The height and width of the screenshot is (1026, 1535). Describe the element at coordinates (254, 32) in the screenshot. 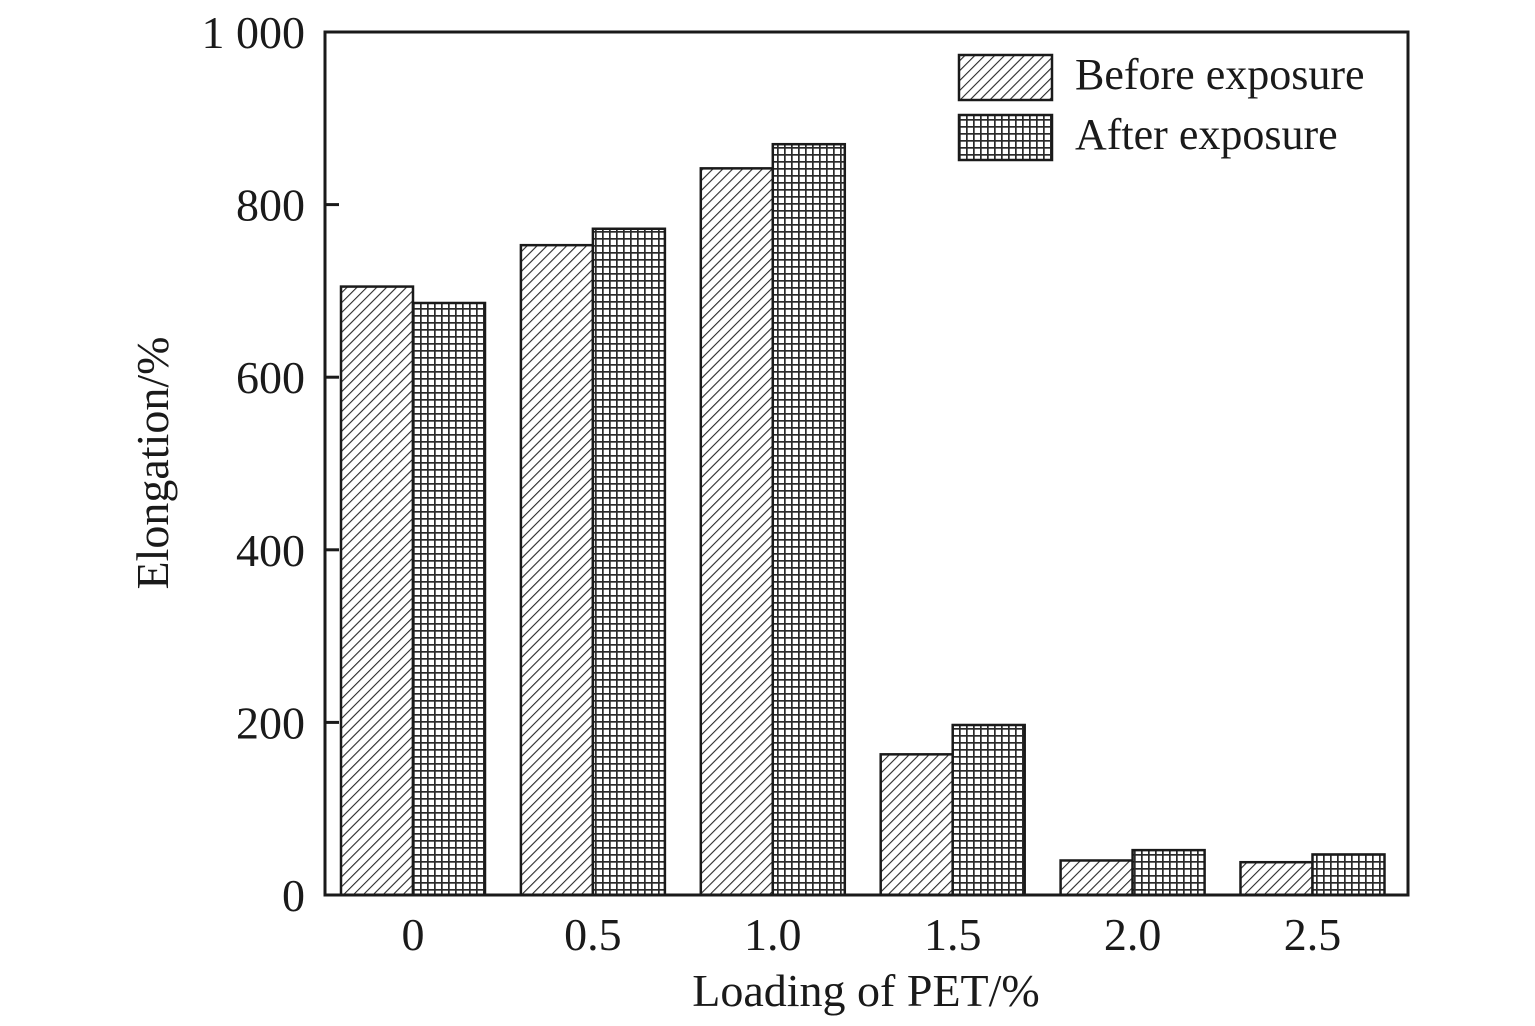

I see `y-tick-label: 1 000` at that location.